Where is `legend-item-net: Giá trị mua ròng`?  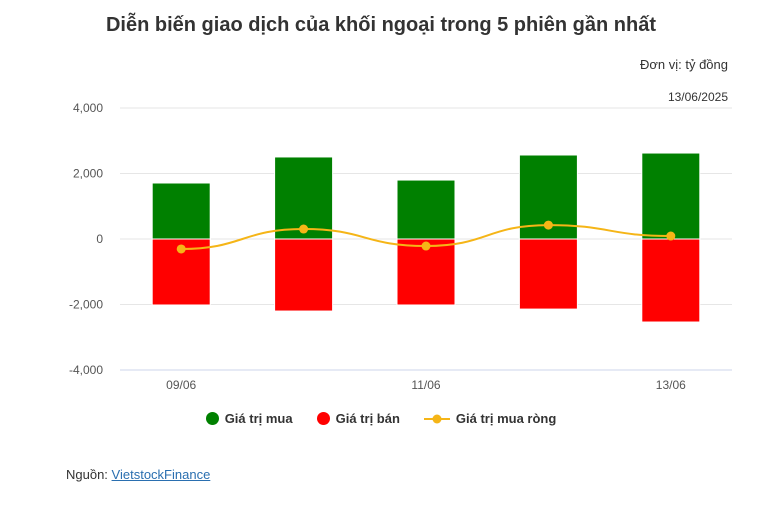 legend-item-net: Giá trị mua ròng is located at coordinates (490, 418).